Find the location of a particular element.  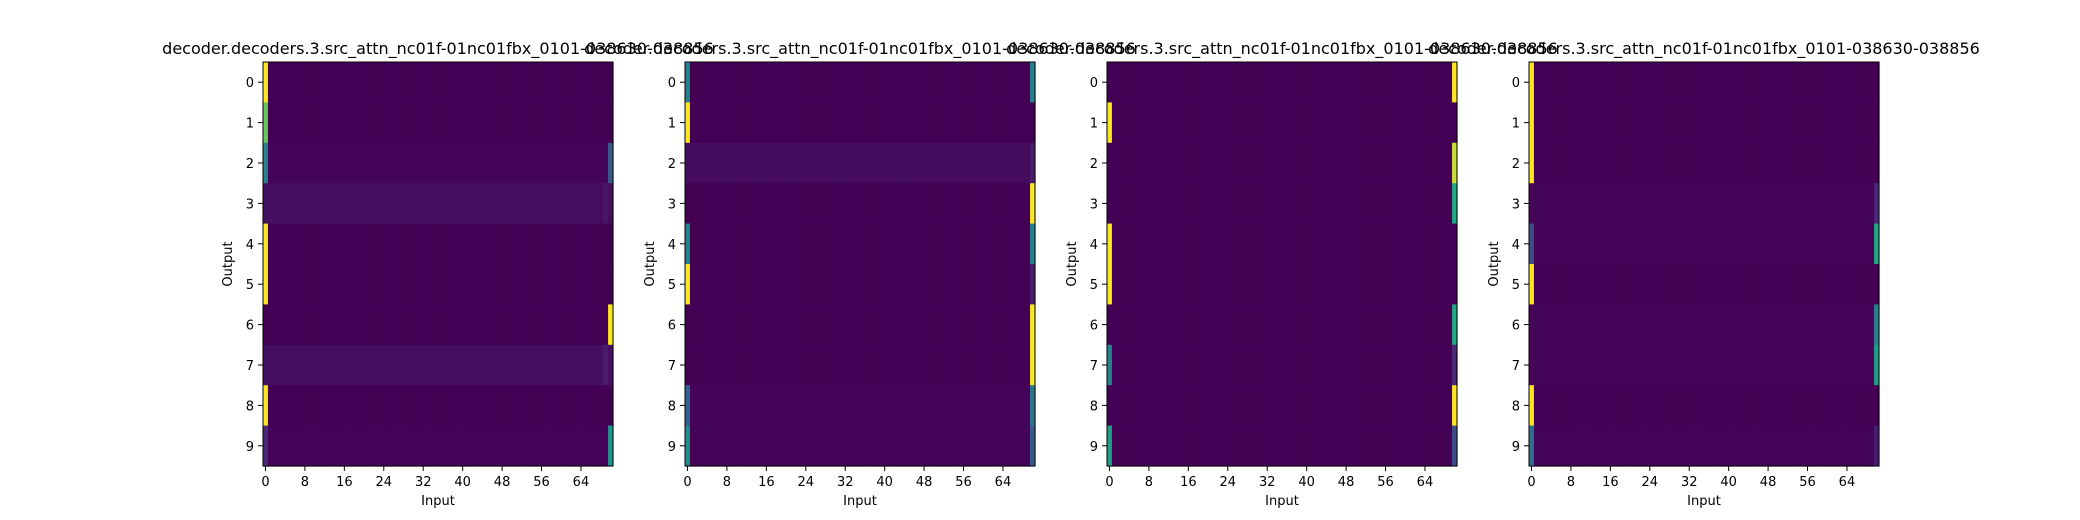

y-tick-label: 0 is located at coordinates (250, 83).